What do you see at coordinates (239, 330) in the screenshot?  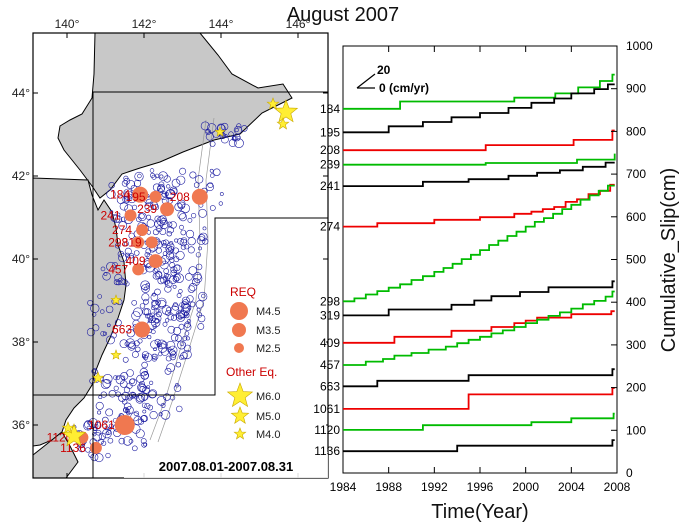 I see `legend-req-m35-symbol` at bounding box center [239, 330].